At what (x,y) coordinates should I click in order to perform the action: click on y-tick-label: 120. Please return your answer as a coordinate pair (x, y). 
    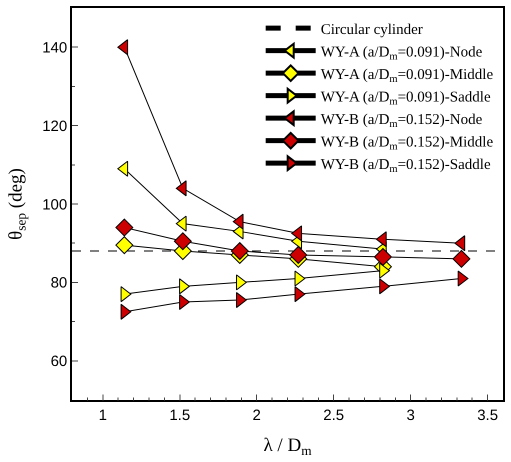
    Looking at the image, I should click on (55, 126).